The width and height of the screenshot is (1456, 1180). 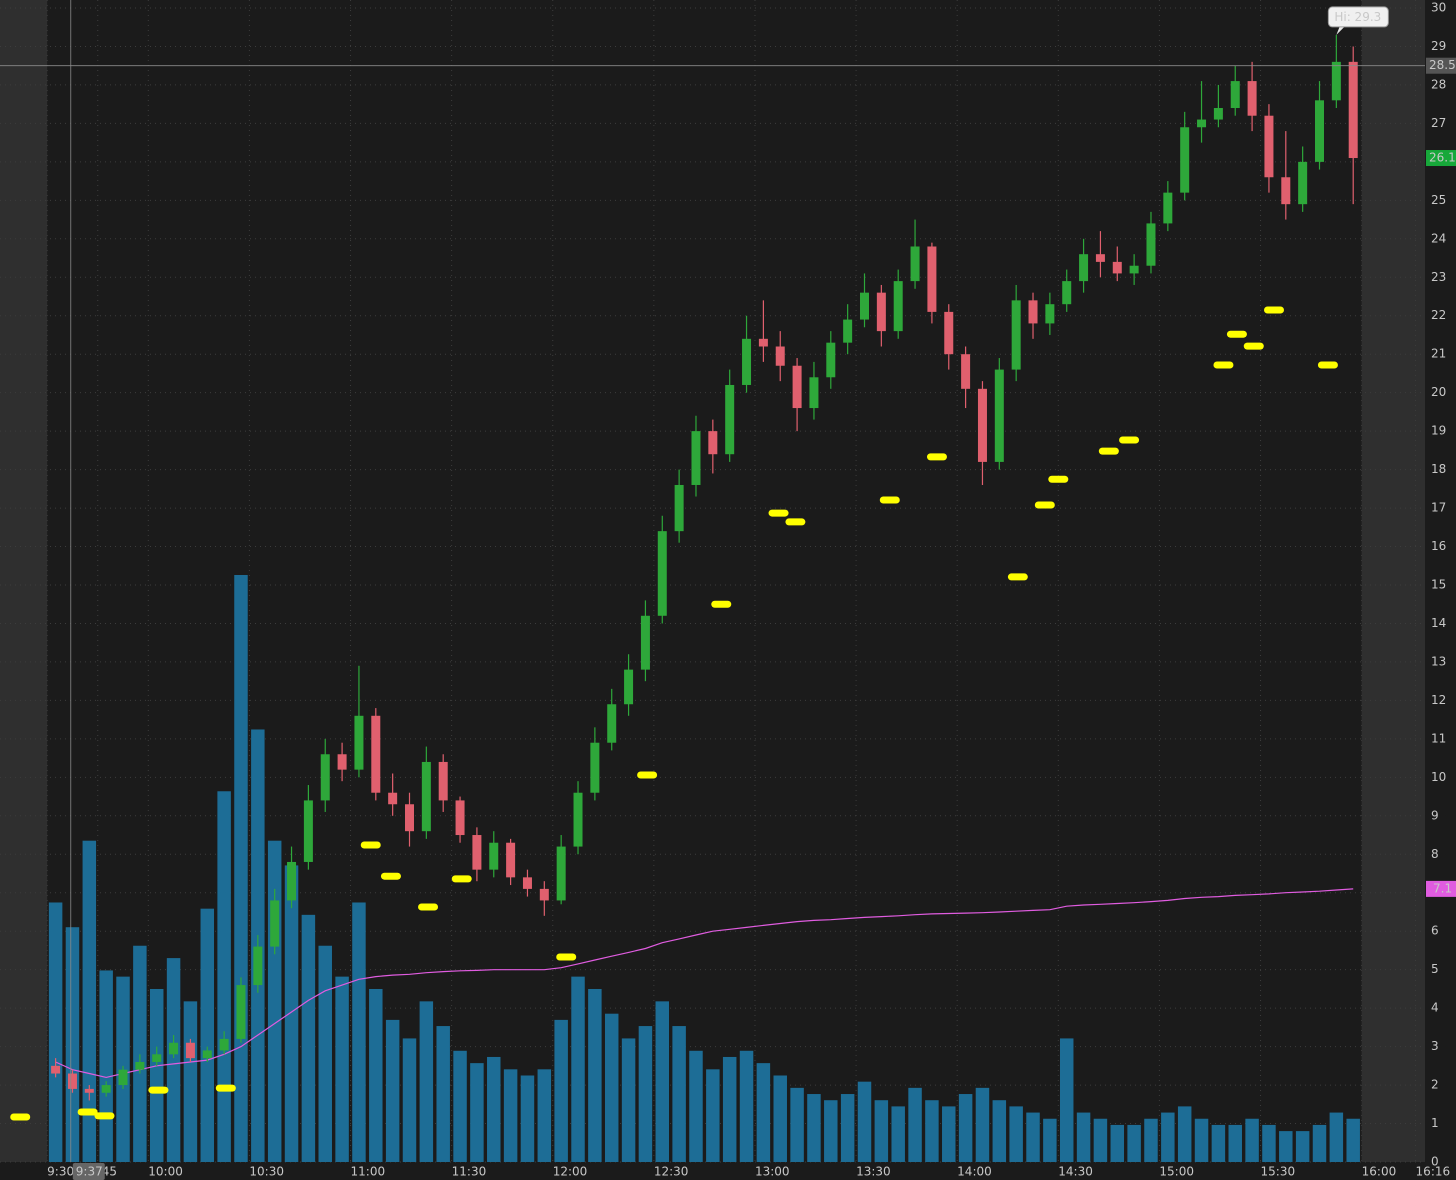 I want to click on y-tick-label: 23, so click(x=1438, y=277).